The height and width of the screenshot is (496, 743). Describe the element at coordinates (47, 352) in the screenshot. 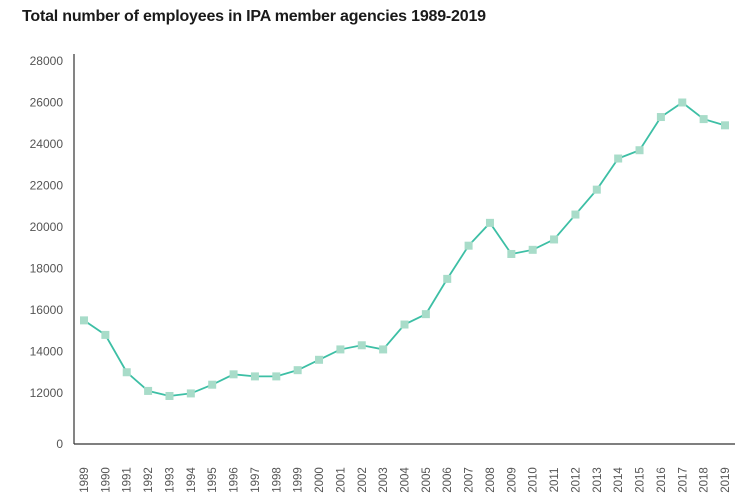

I see `y-tick-label: 14000` at that location.